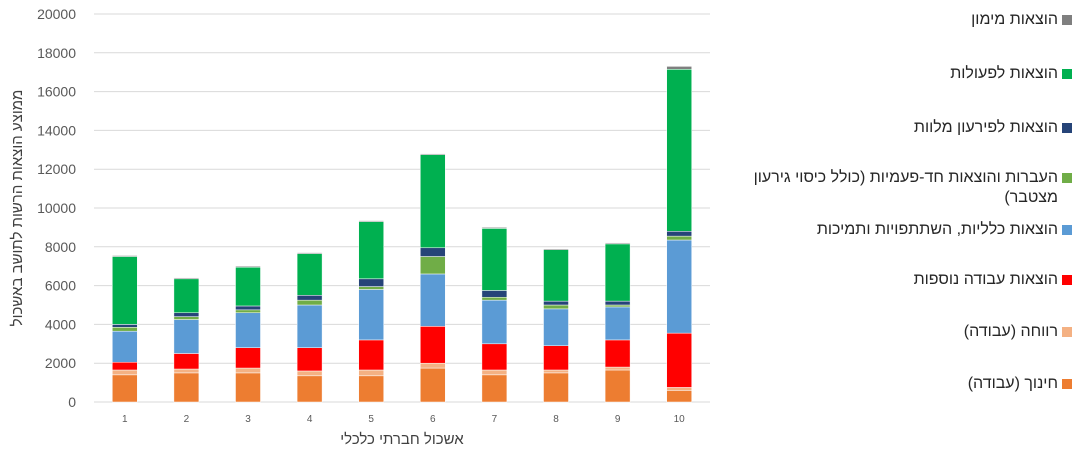  I want to click on y-tick-label: 8000, so click(60, 247).